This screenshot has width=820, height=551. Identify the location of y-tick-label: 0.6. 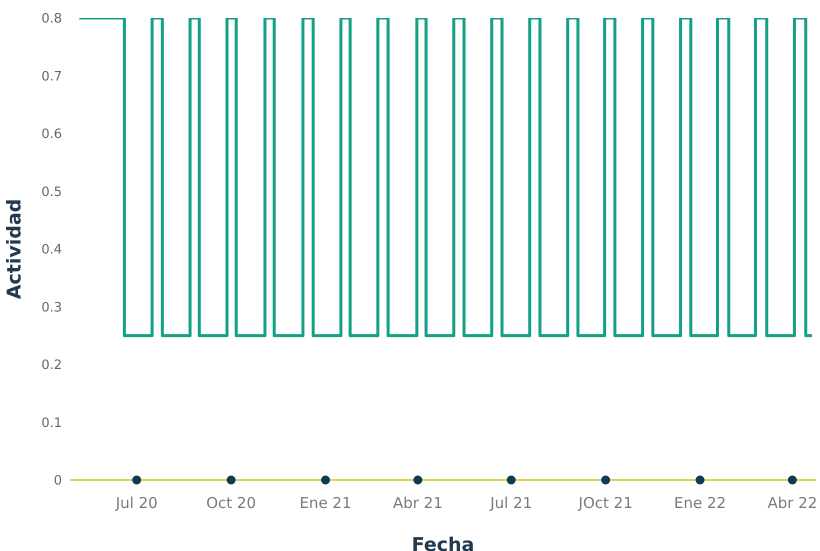
(51, 134).